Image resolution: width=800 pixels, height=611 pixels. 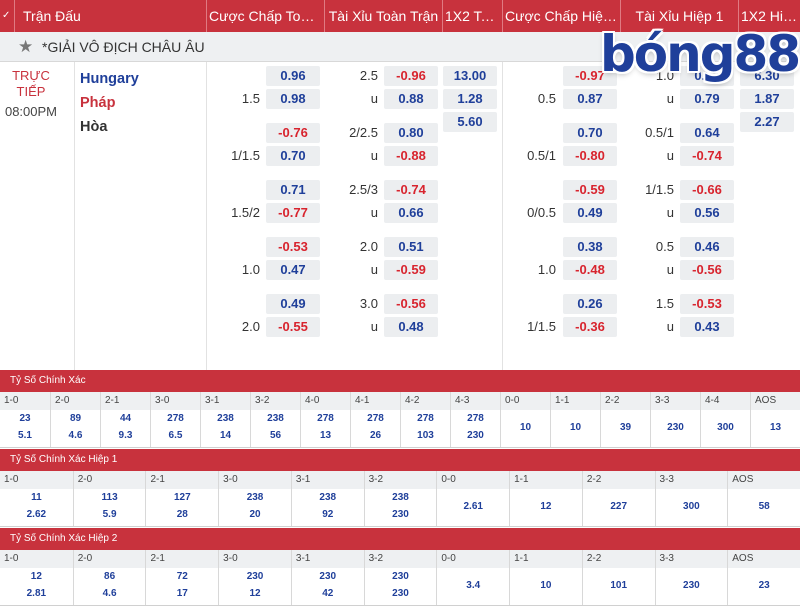 What do you see at coordinates (411, 270) in the screenshot?
I see `odds-cell: -0.59` at bounding box center [411, 270].